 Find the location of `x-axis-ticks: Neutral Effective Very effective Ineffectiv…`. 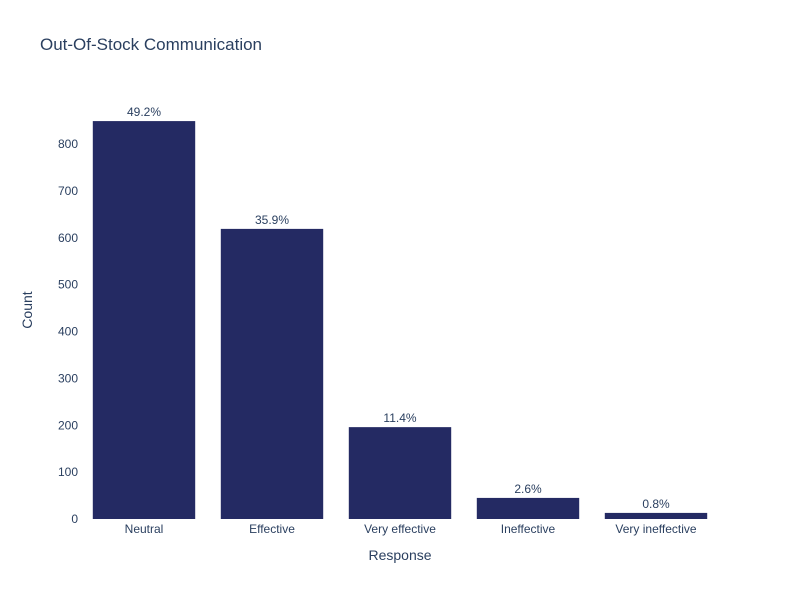

x-axis-ticks: Neutral Effective Very effective Ineffectiv… is located at coordinates (411, 529).